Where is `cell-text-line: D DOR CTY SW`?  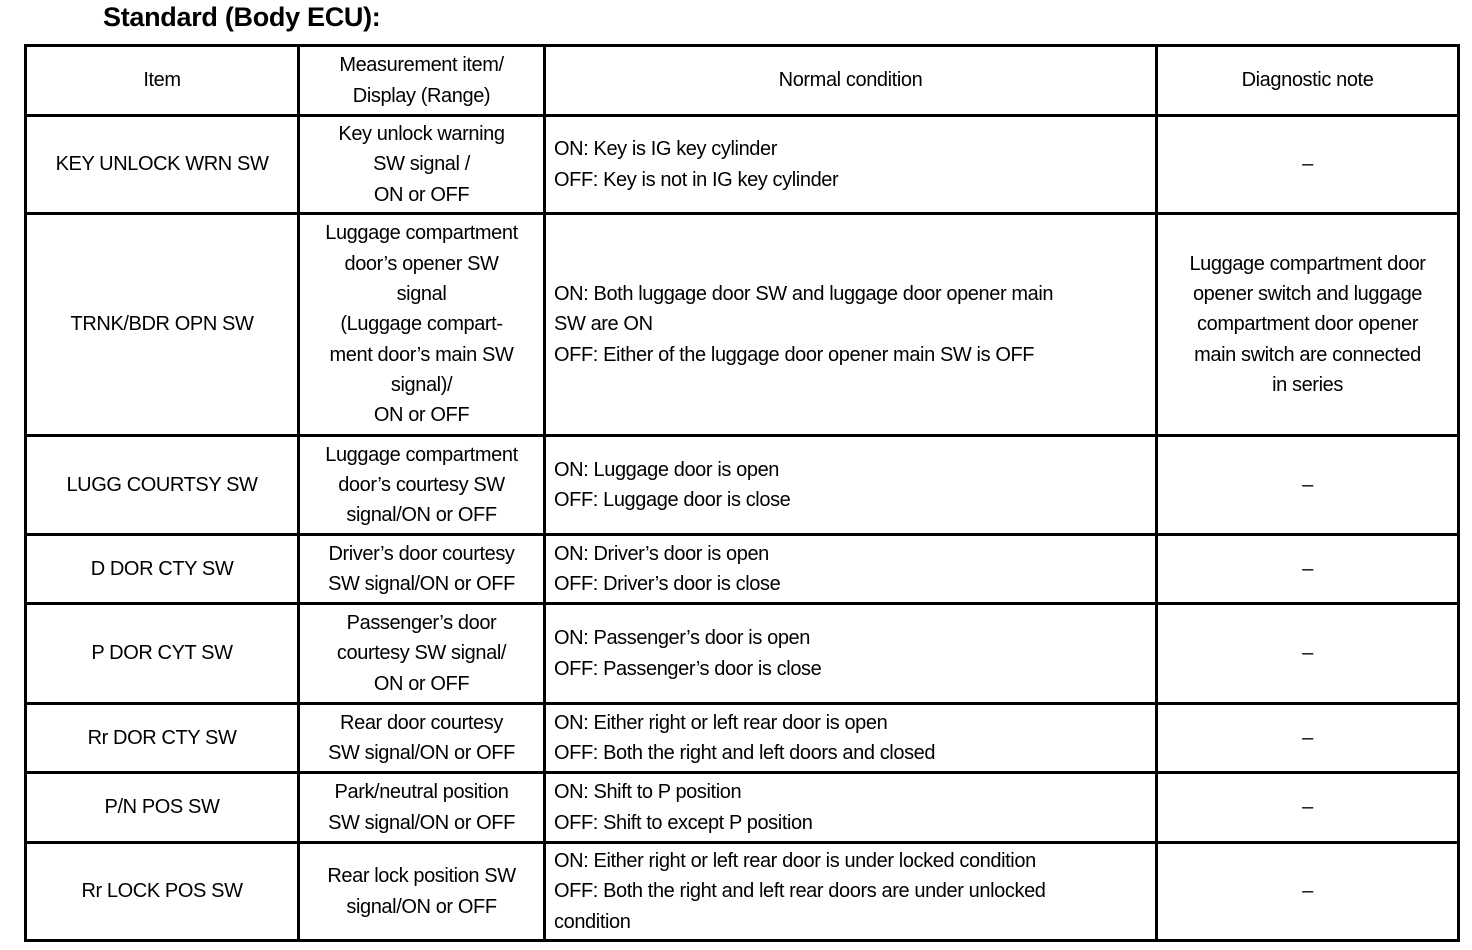
cell-text-line: D DOR CTY SW is located at coordinates (162, 568).